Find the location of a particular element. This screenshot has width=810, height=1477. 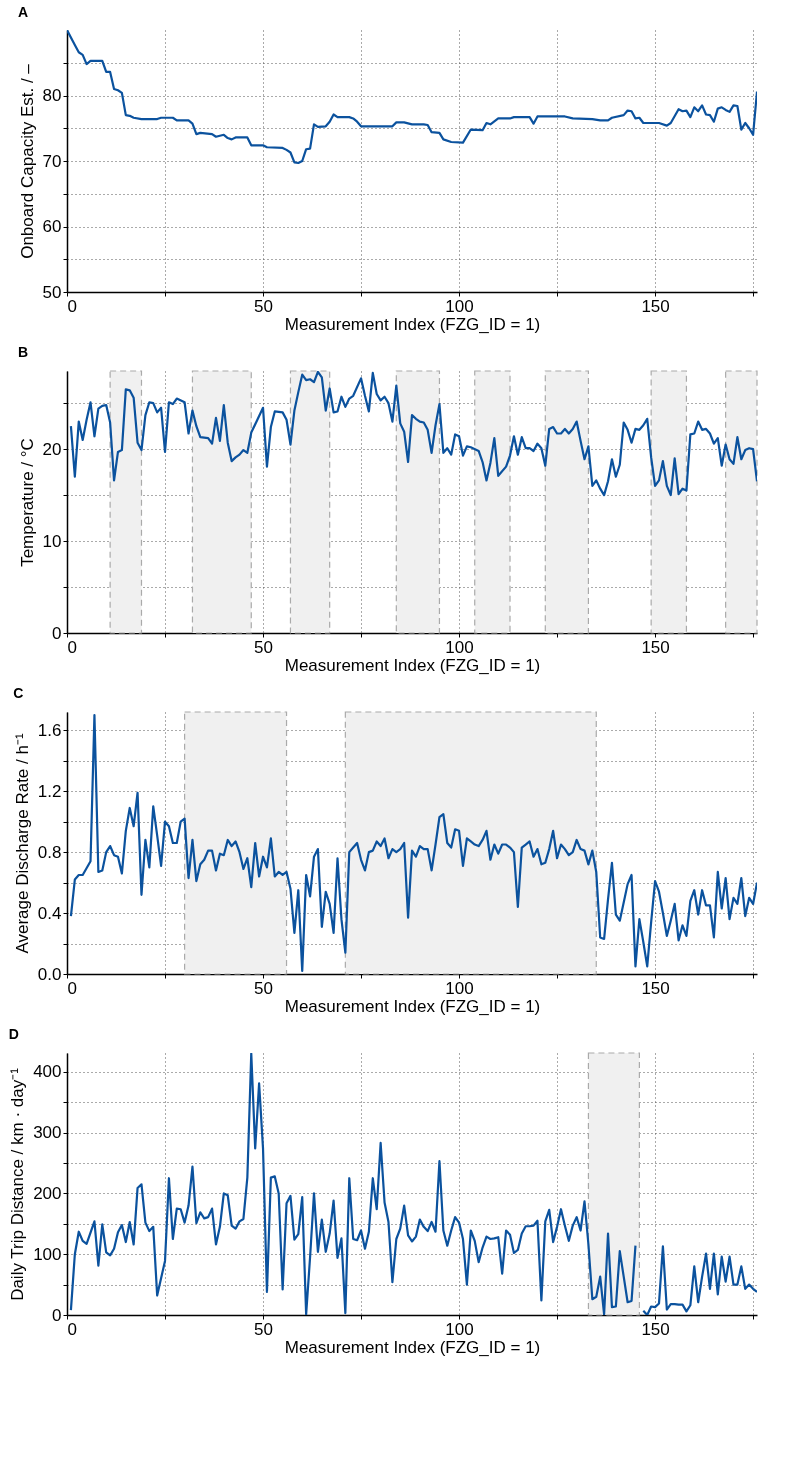

y-tick-label: 0.8 is located at coordinates (49, 852).